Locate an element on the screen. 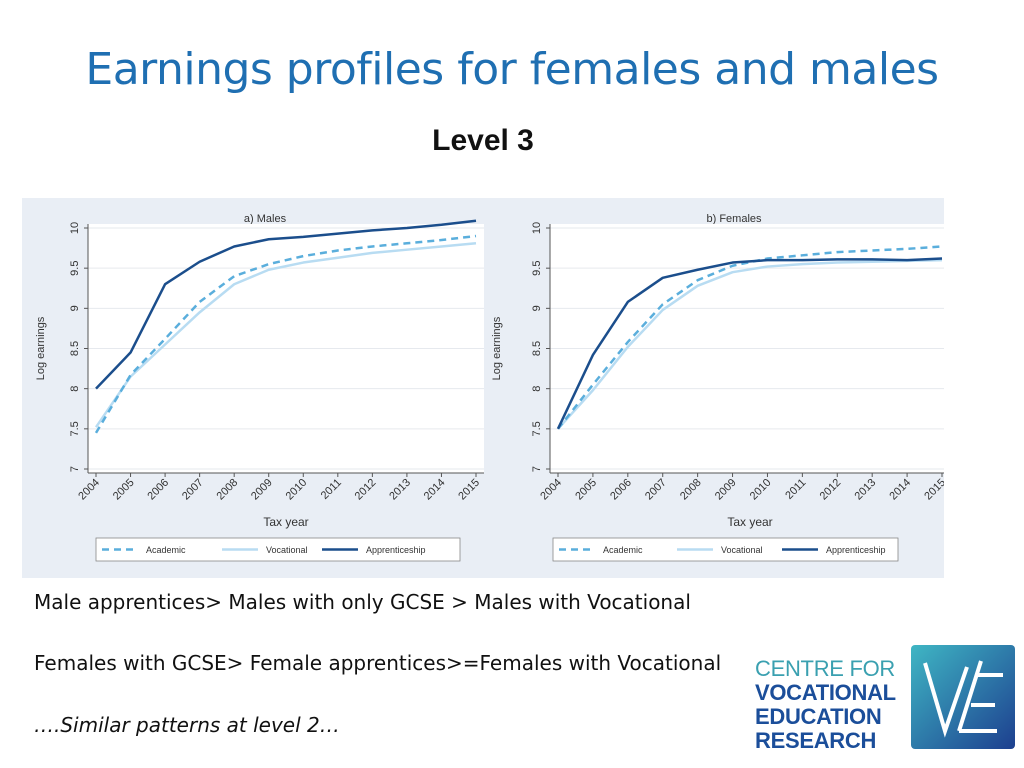 The height and width of the screenshot is (768, 1024). chart-females-ytick-label: 7 is located at coordinates (537, 469).